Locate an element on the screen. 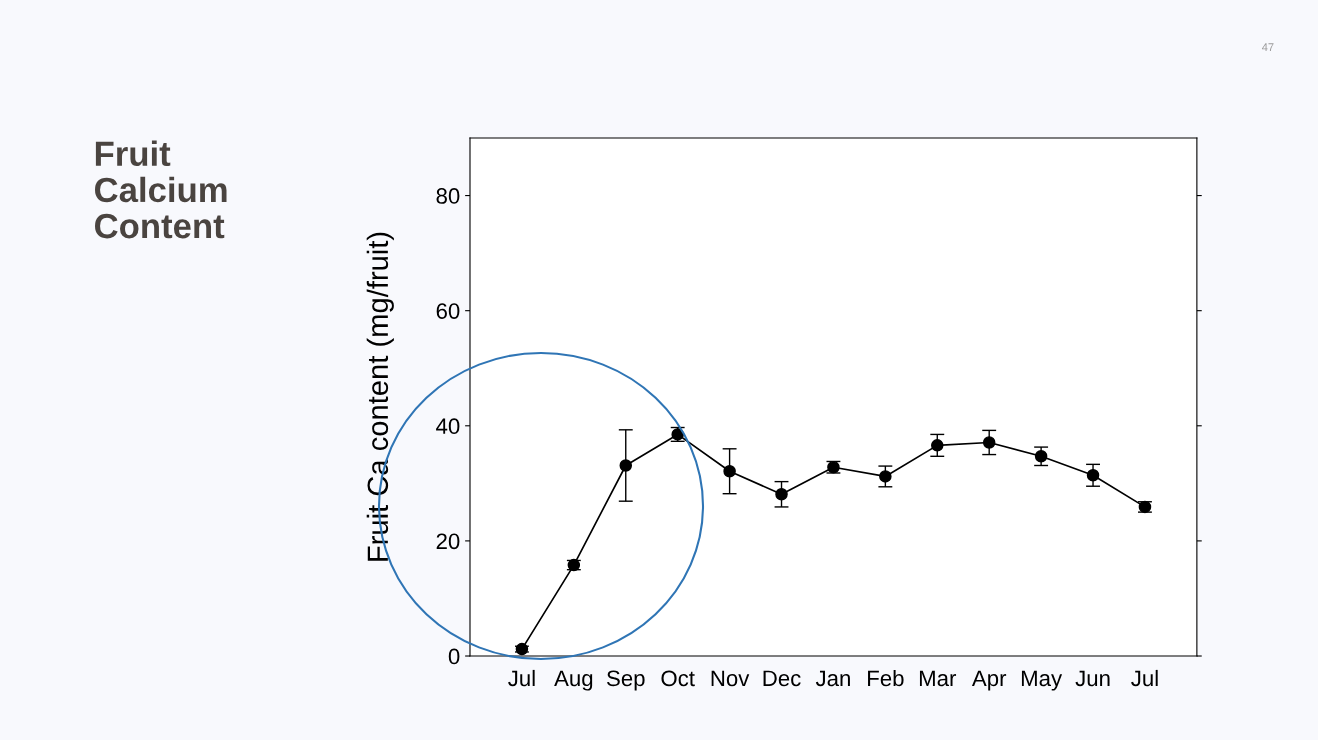 The width and height of the screenshot is (1318, 740). text: Fruit Calcium Content is located at coordinates (161, 189).